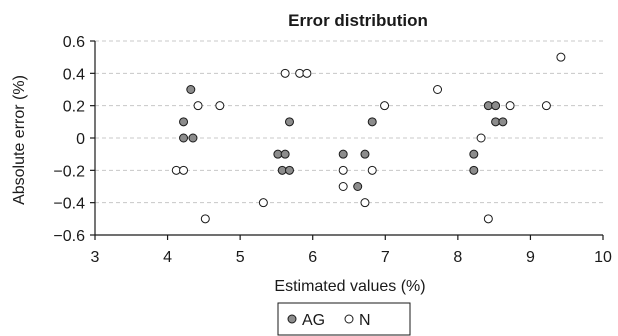  I want to click on y-tick-label: 0, so click(80, 139).